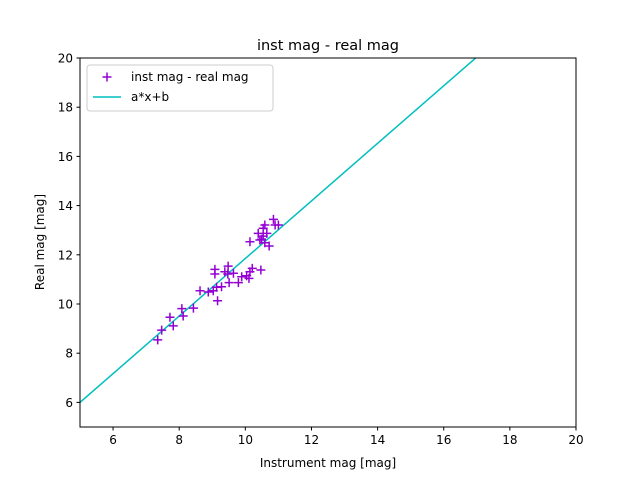 The image size is (640, 480). What do you see at coordinates (328, 463) in the screenshot?
I see `x-axis-label: Instrument mag [mag]` at bounding box center [328, 463].